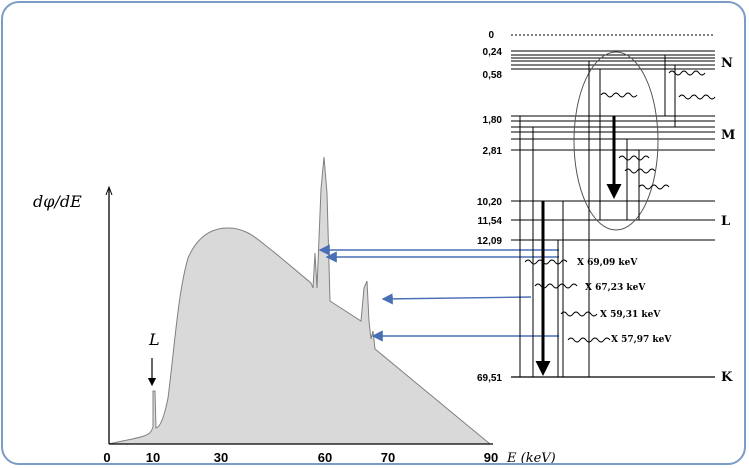 The image size is (749, 468). Describe the element at coordinates (153, 457) in the screenshot. I see `x-tick-10: 10` at that location.